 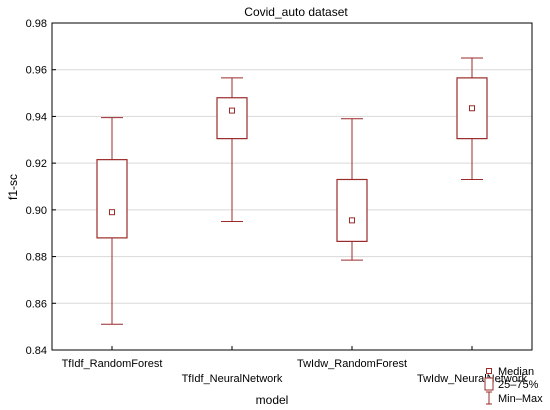 What do you see at coordinates (112, 364) in the screenshot?
I see `x-category-label: TfIdf_RandomForest` at bounding box center [112, 364].